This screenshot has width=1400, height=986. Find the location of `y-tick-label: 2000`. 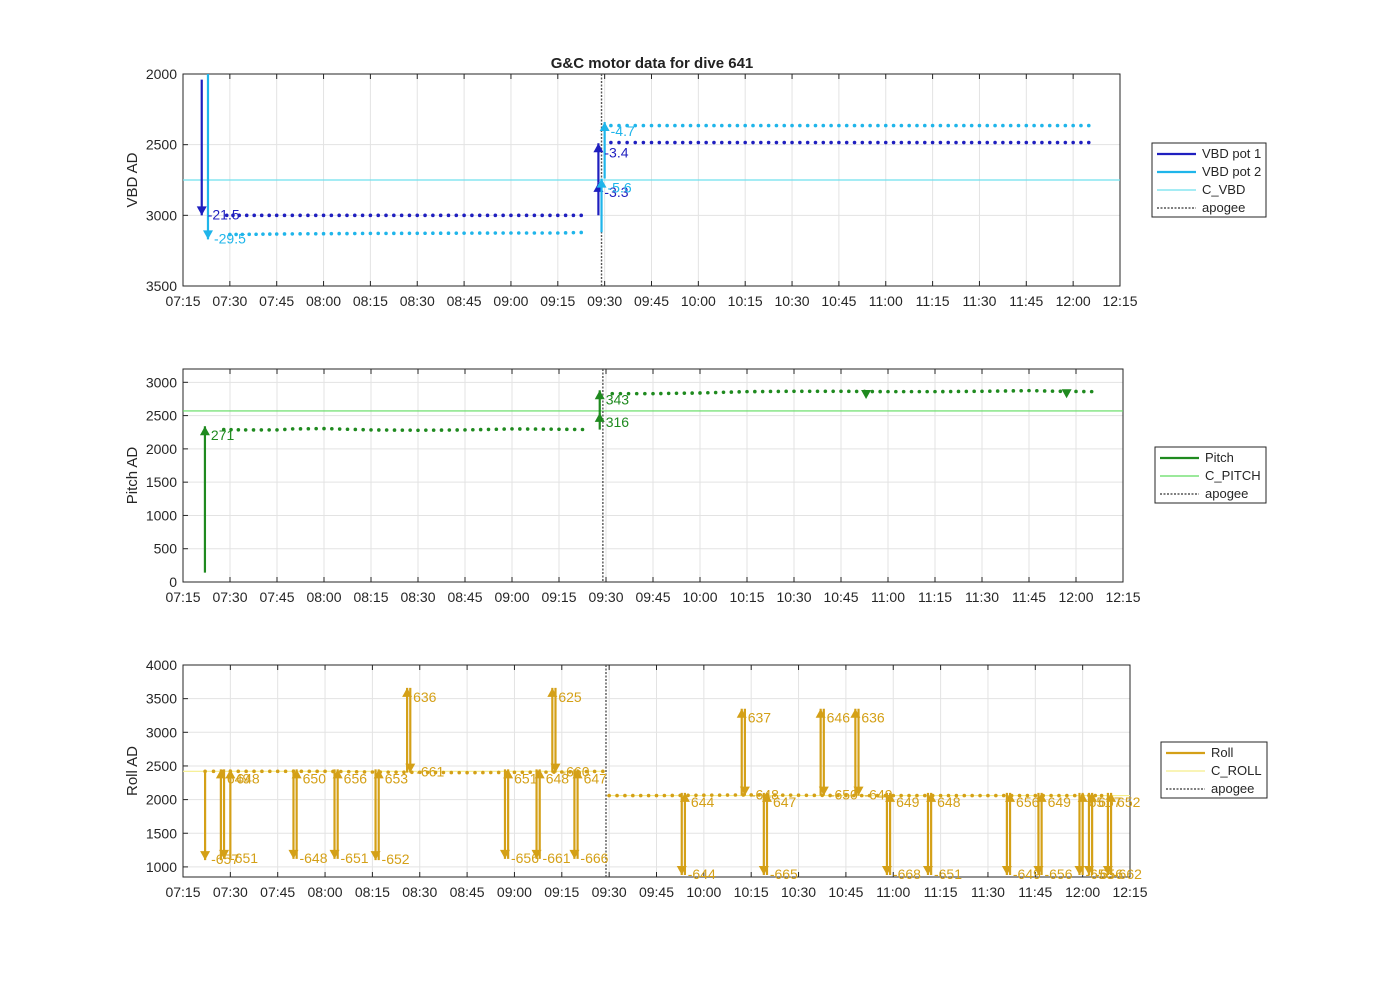

y-tick-label: 2000 is located at coordinates (161, 449).